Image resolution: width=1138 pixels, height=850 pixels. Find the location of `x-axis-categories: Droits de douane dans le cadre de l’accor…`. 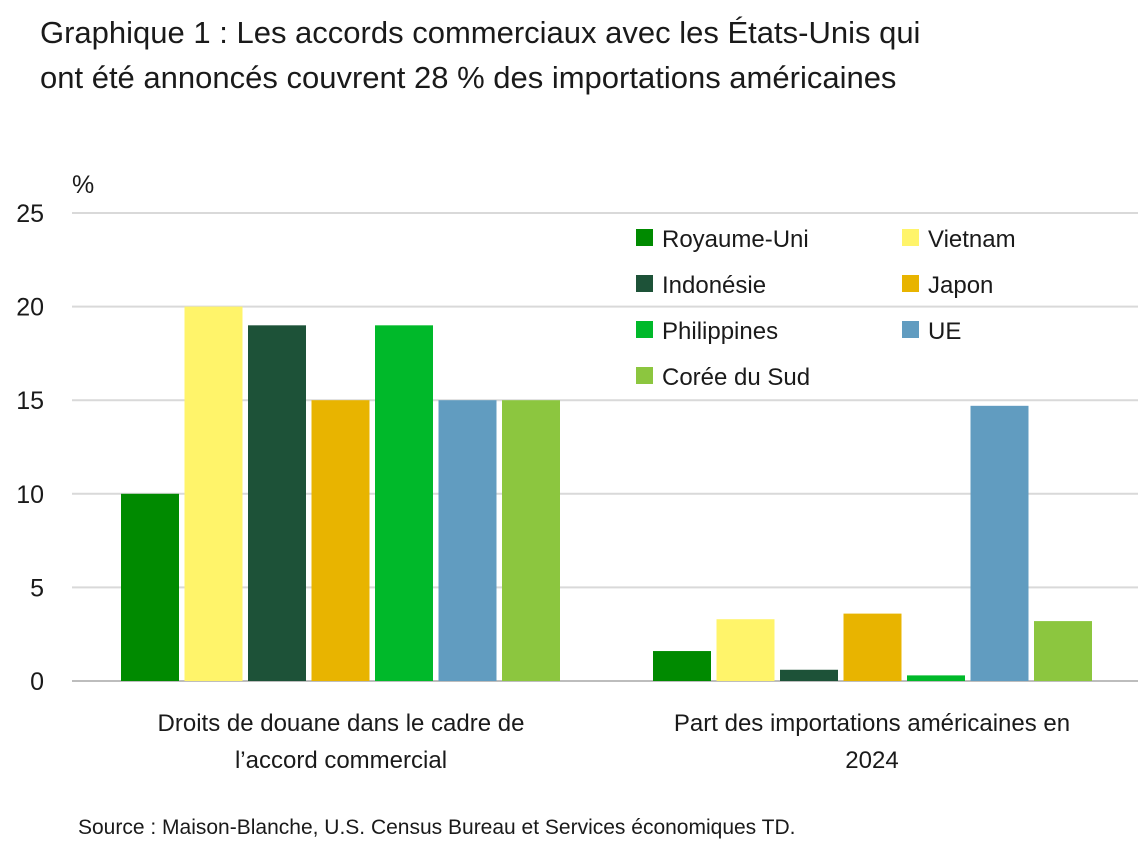

x-axis-categories: Droits de douane dans le cadre de l’accor… is located at coordinates (614, 742).